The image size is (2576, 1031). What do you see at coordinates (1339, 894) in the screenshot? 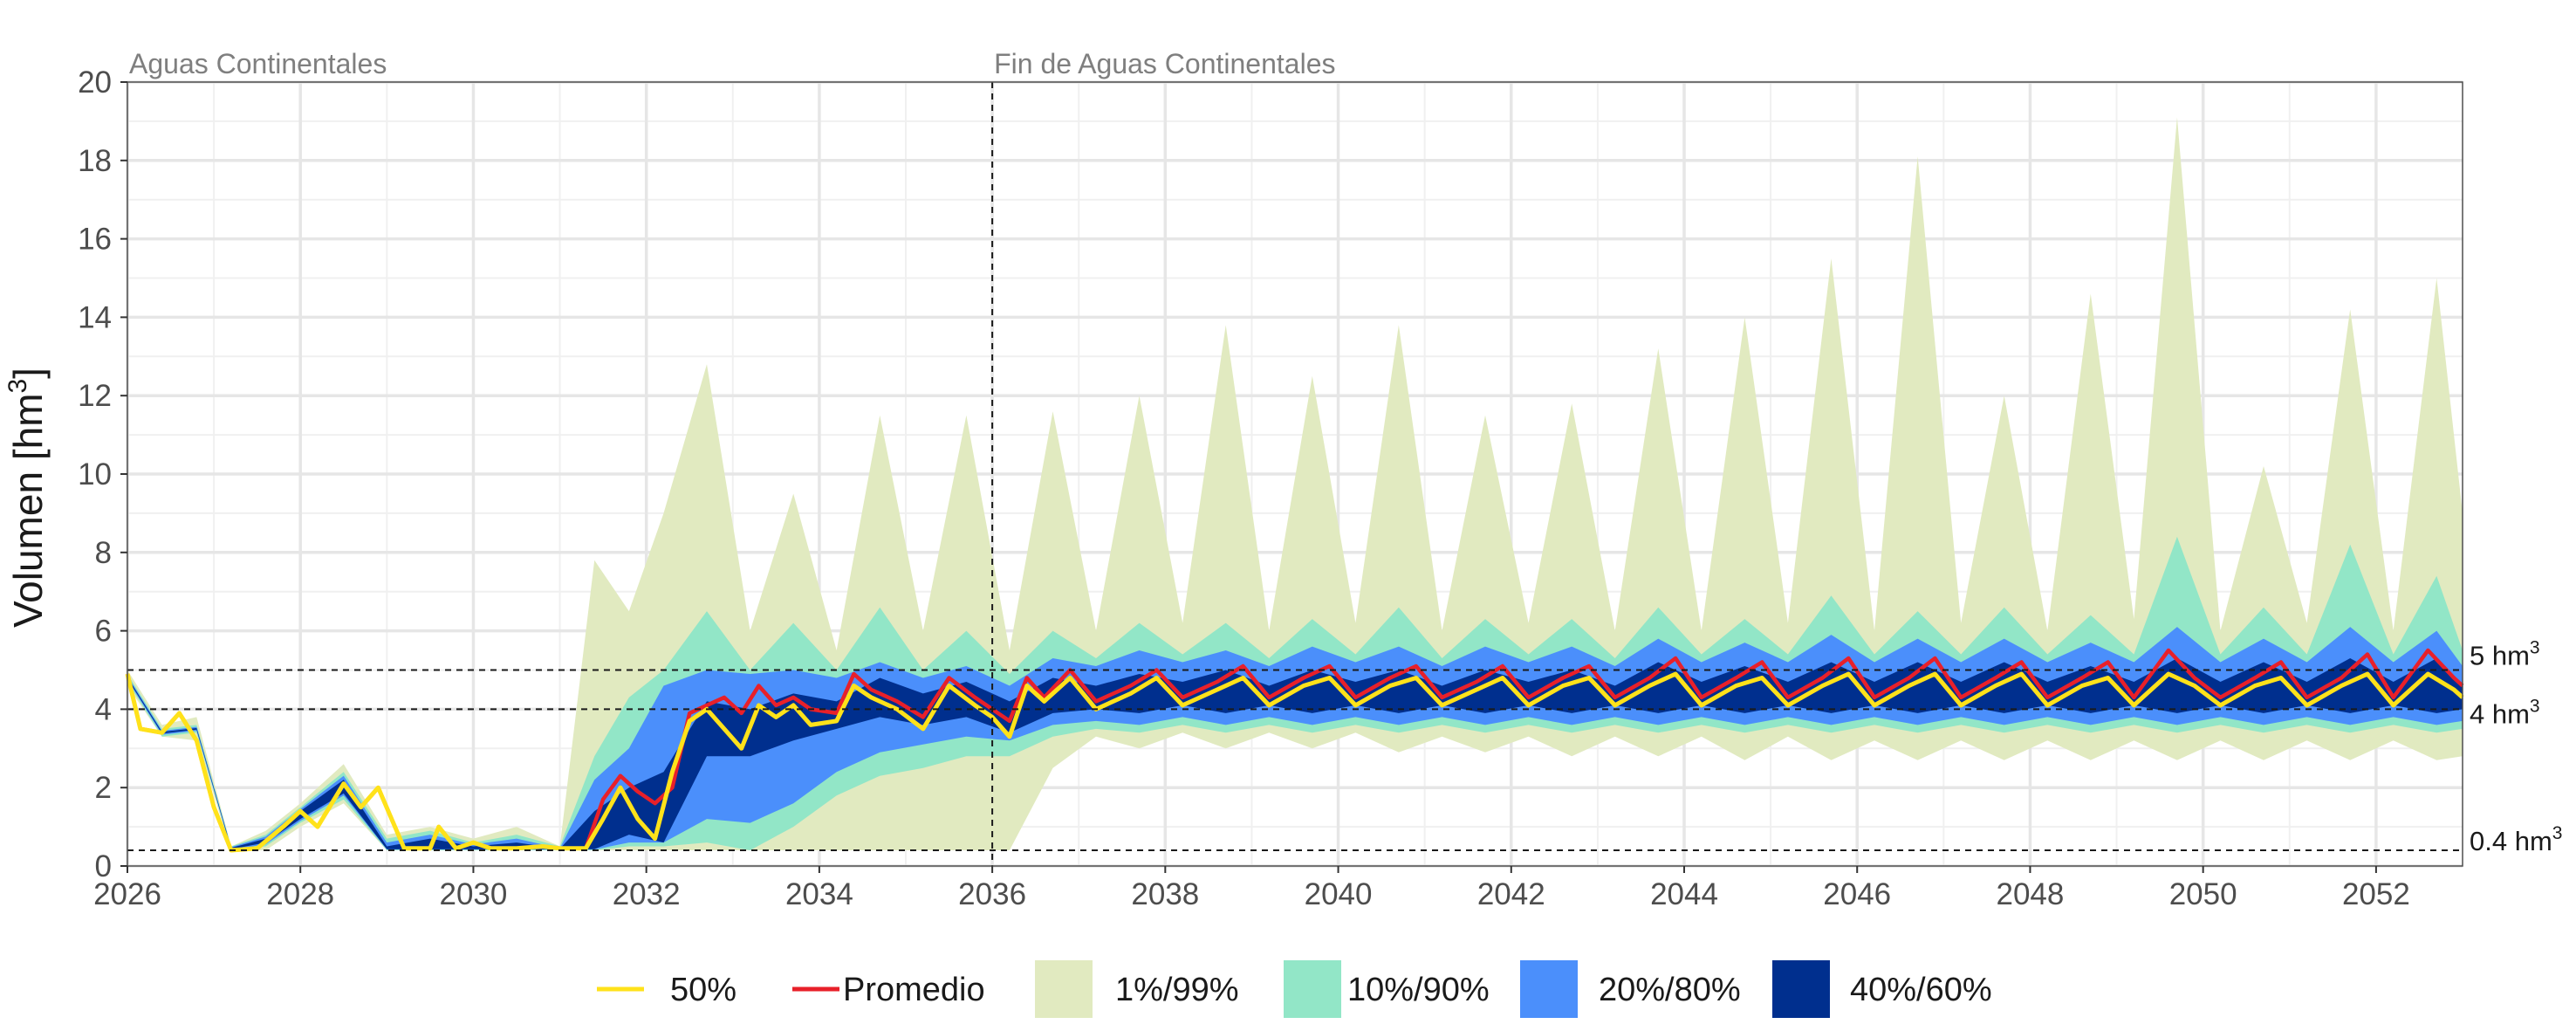
I see `x-tick-label: 2040` at bounding box center [1339, 894].